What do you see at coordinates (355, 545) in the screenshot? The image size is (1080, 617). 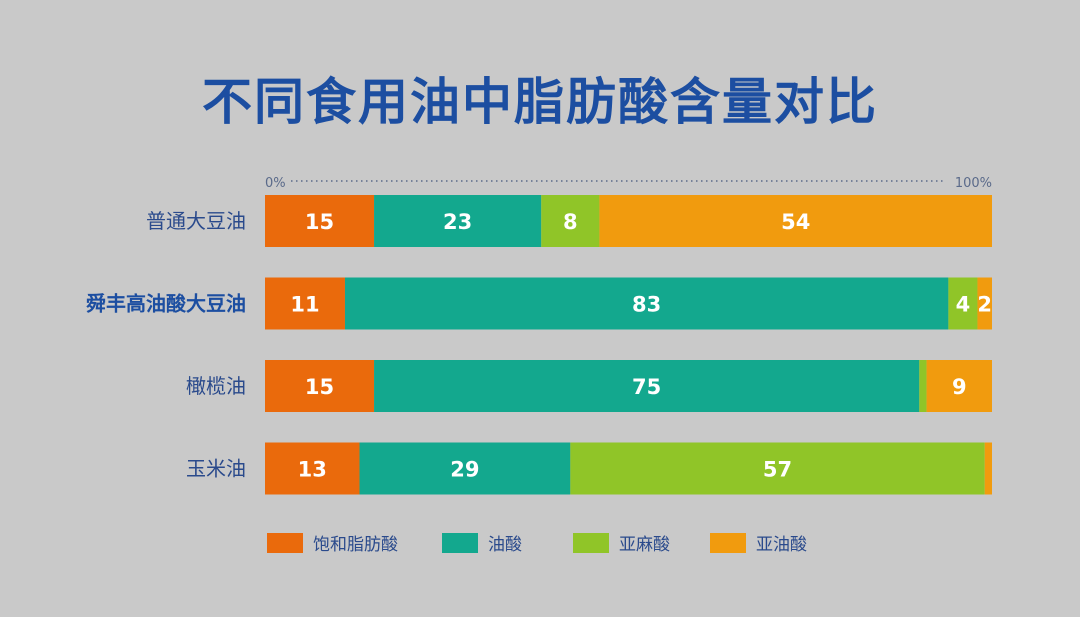 I see `legend-label: 饱和脂肪酸` at bounding box center [355, 545].